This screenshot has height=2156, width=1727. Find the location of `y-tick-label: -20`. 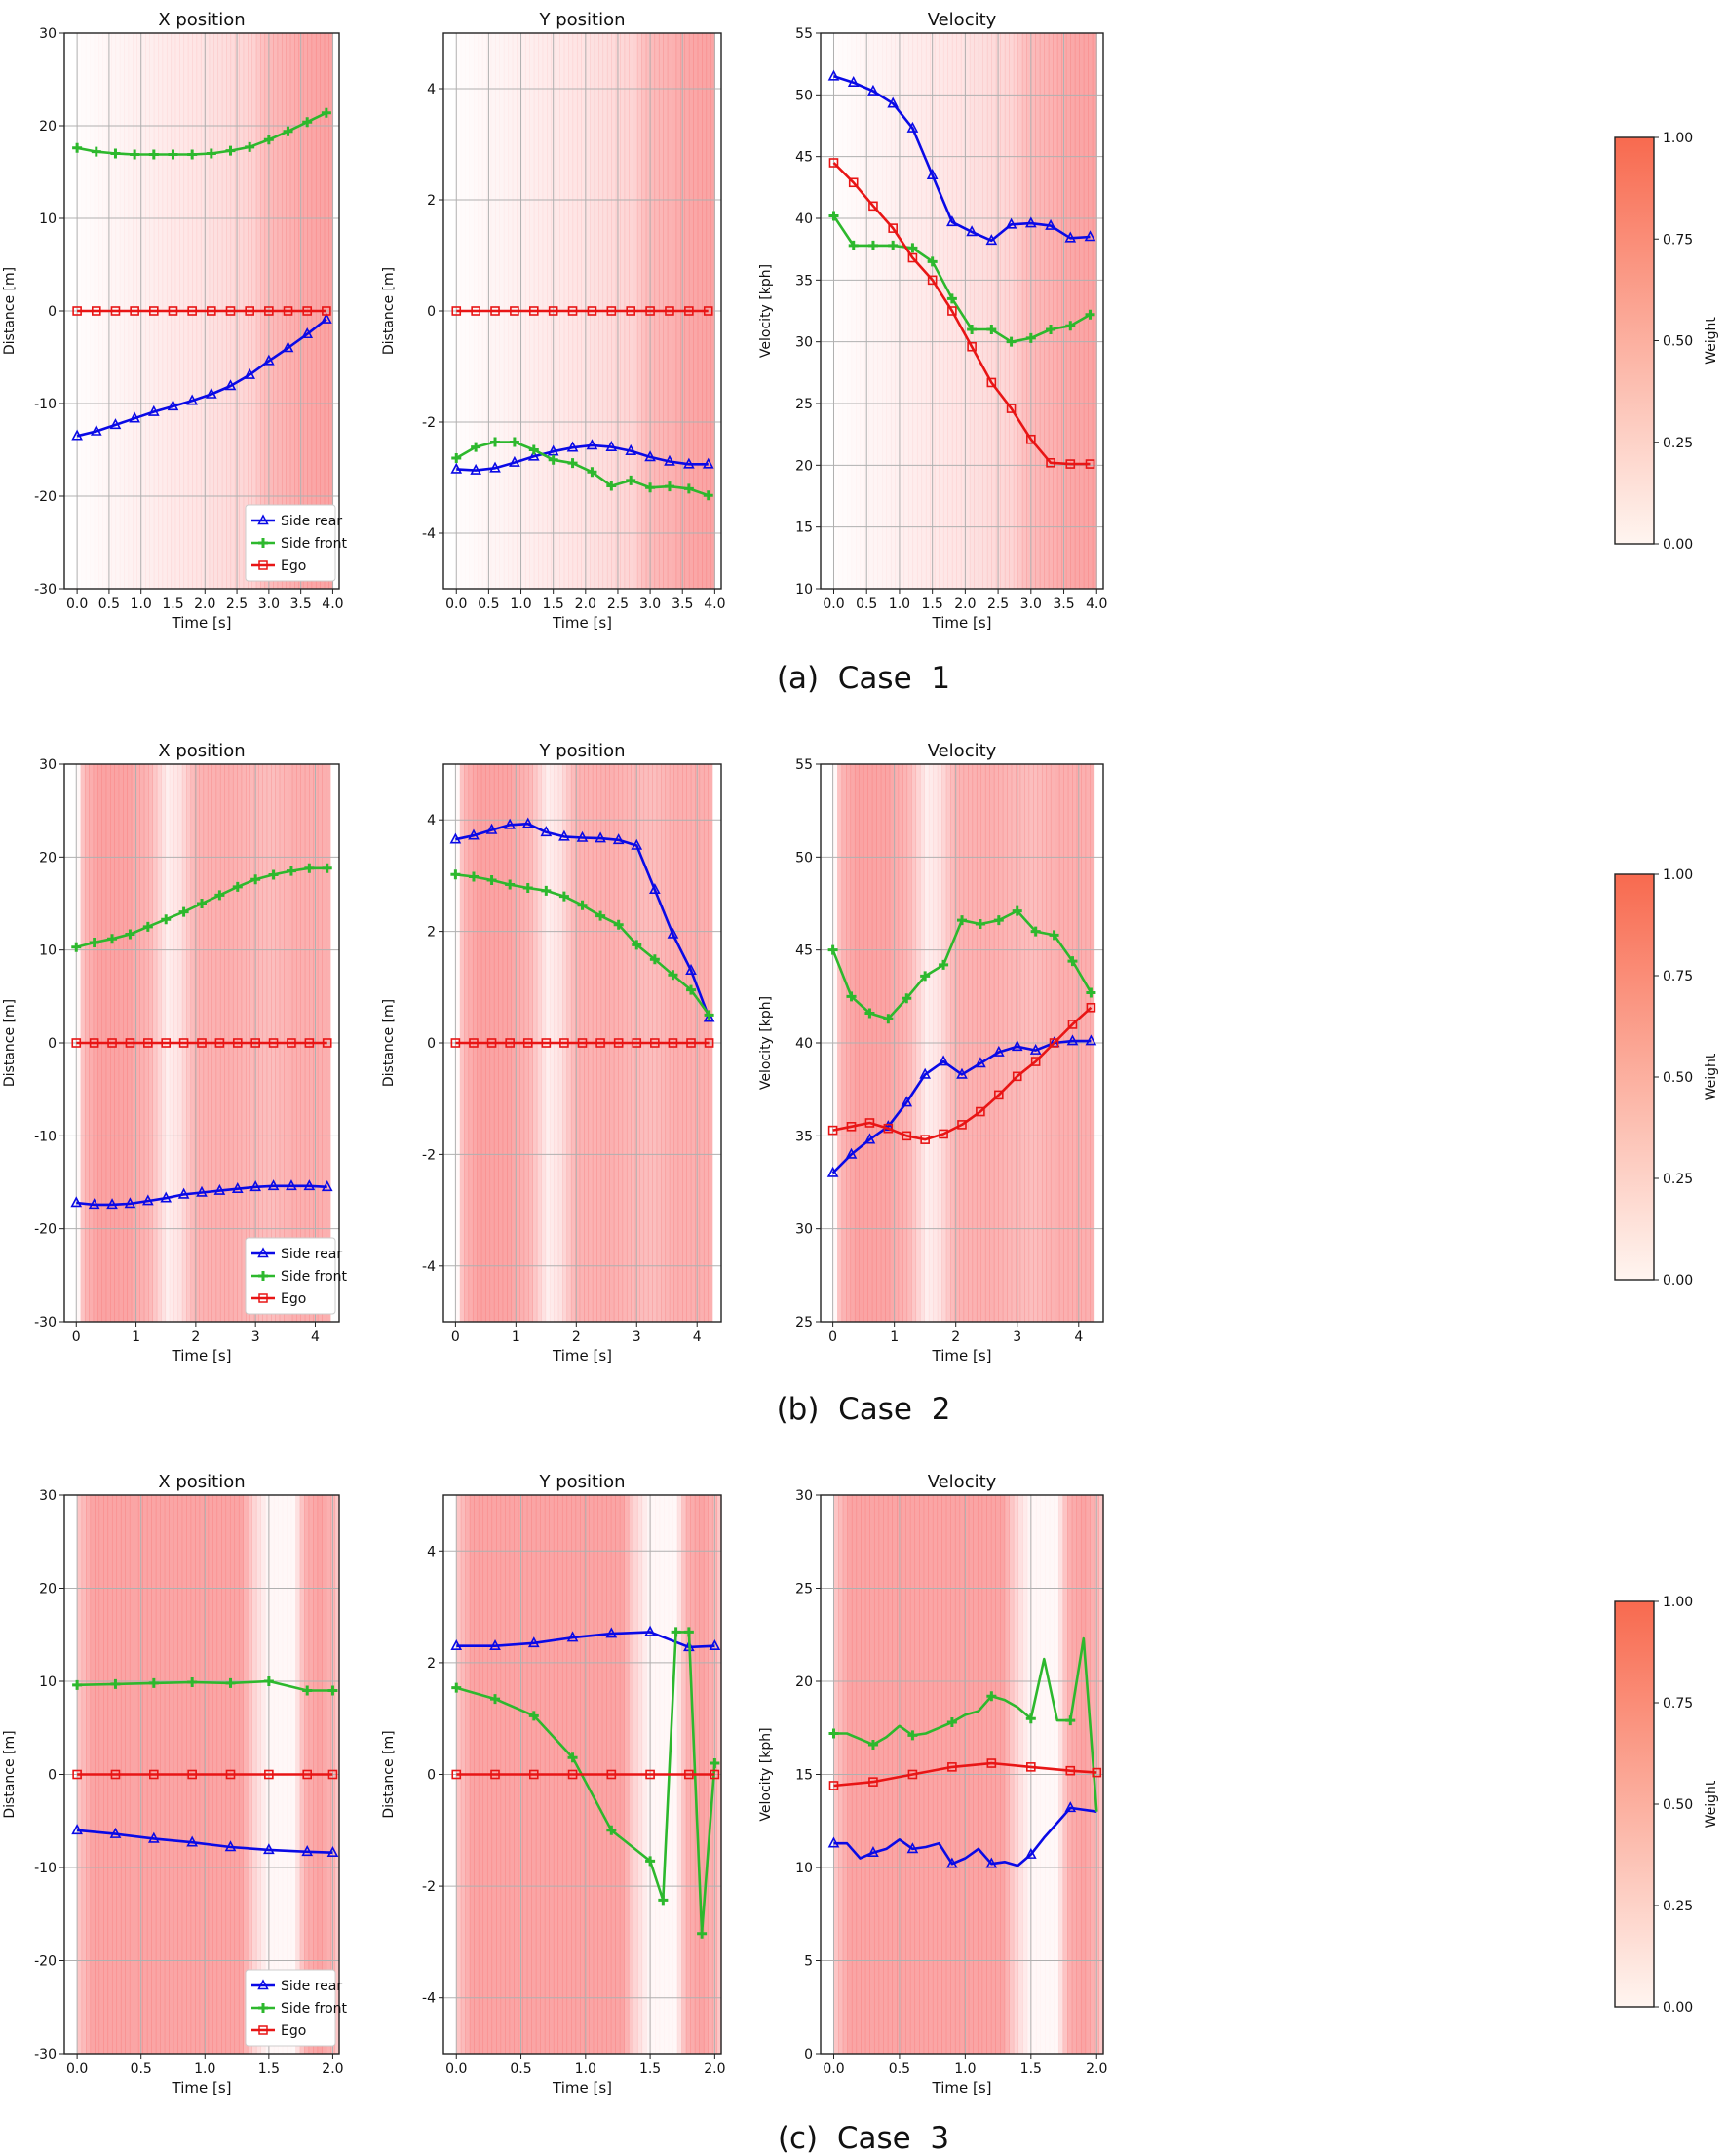

y-tick-label: -20 is located at coordinates (45, 1230).